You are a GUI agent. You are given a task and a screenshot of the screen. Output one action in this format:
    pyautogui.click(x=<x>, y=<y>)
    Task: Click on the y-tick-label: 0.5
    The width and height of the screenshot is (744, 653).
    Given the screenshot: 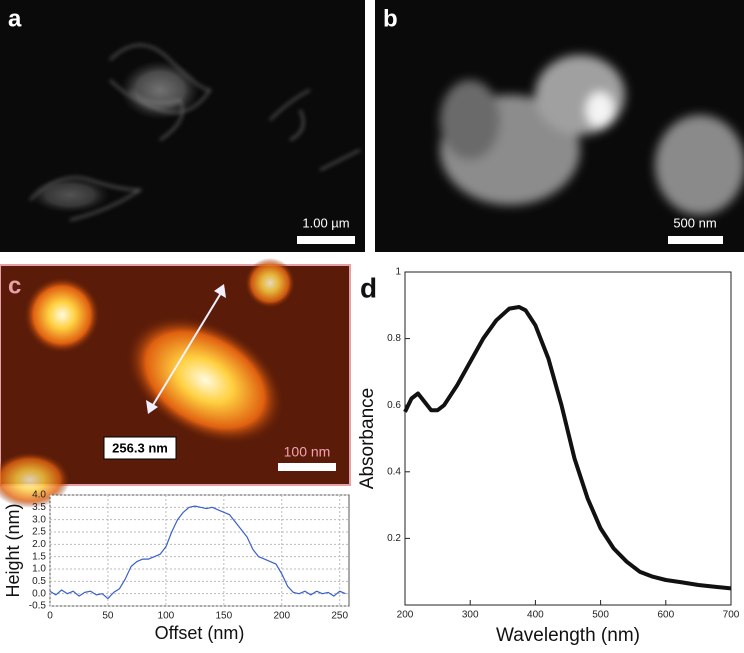 What is the action you would take?
    pyautogui.click(x=39, y=581)
    